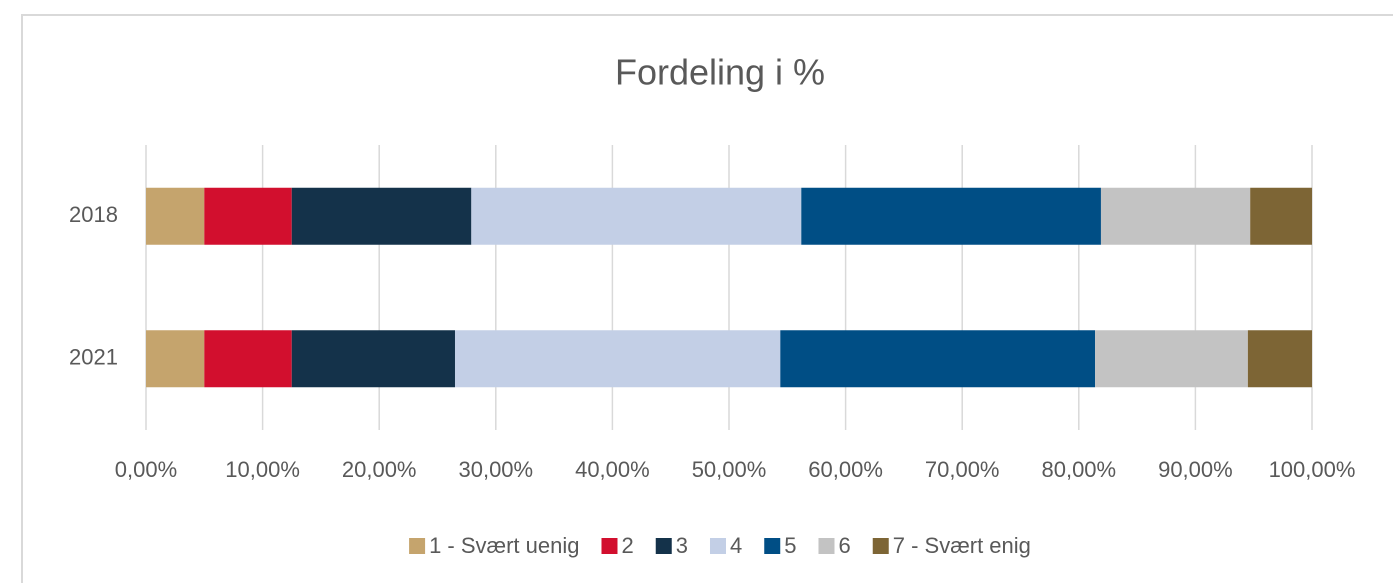 The image size is (1393, 583). I want to click on legend-label: 6, so click(844, 545).